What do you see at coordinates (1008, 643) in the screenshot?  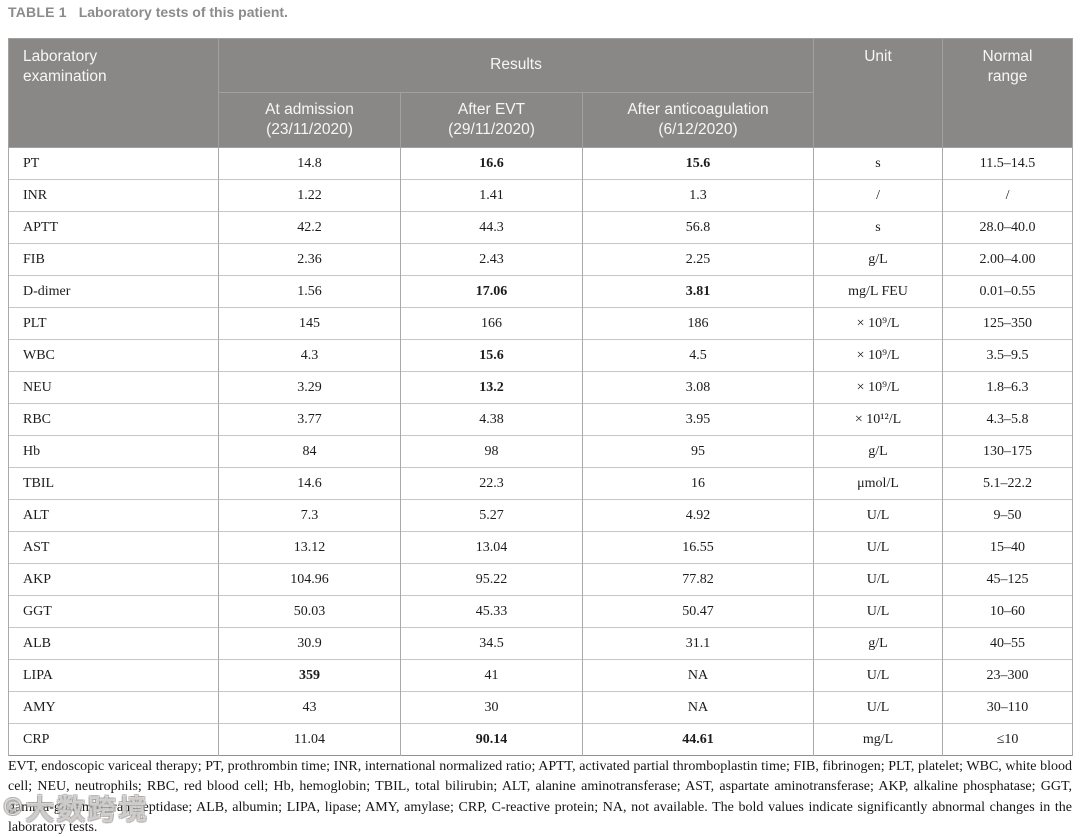 I see `normal-range-cell: 40–55` at bounding box center [1008, 643].